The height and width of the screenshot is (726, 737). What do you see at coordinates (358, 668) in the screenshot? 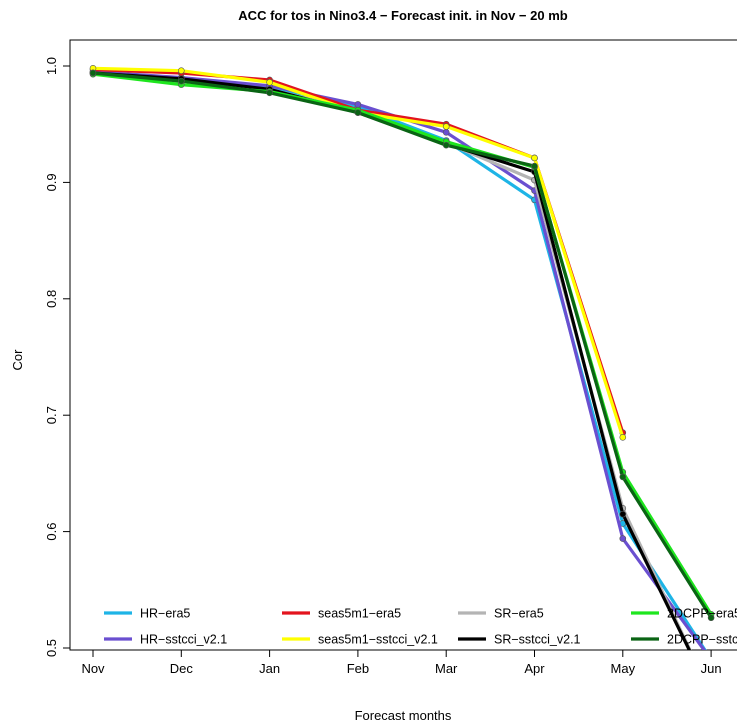
I see `x-tick-label: Feb` at bounding box center [358, 668].